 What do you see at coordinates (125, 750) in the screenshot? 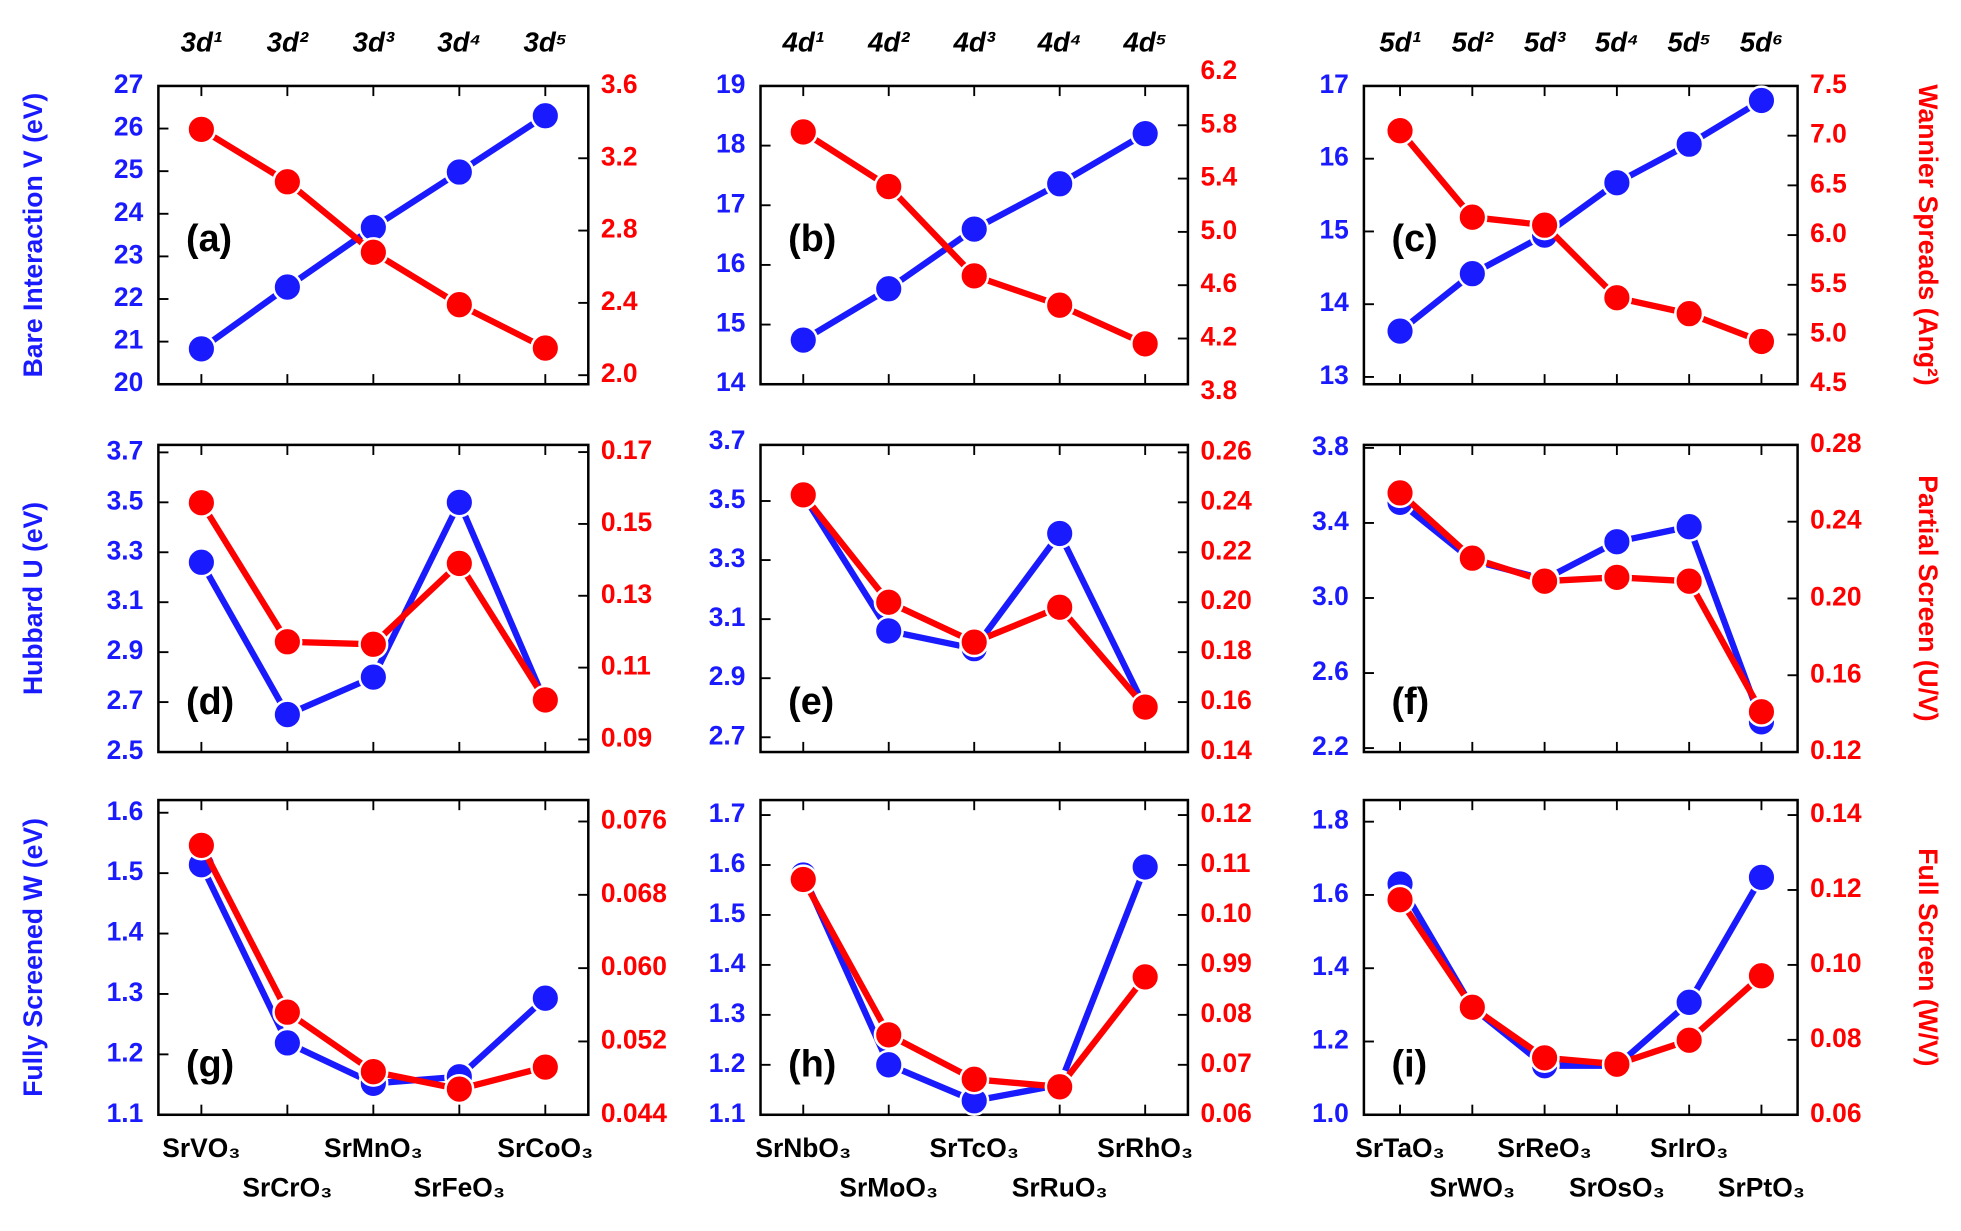
I see `y-tick-label: 2.5` at bounding box center [125, 750].